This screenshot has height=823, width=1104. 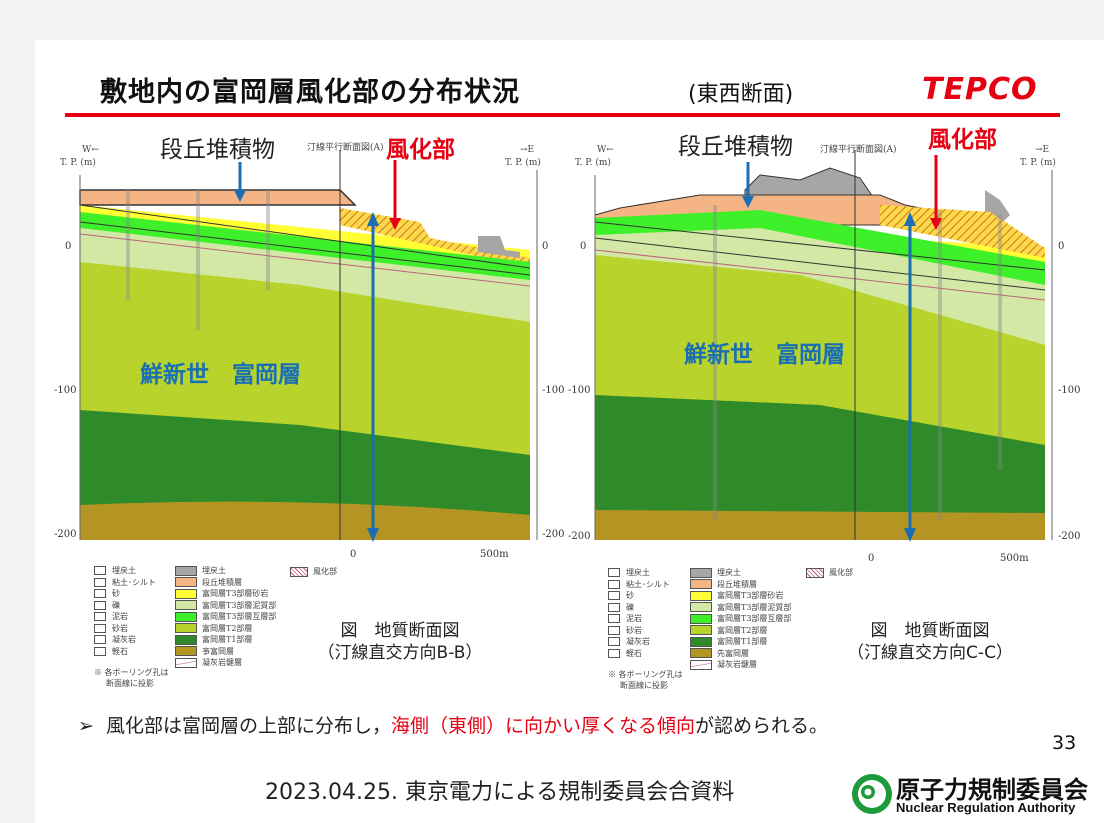 What do you see at coordinates (820, 467) in the screenshot?
I see `layer-t1` at bounding box center [820, 467].